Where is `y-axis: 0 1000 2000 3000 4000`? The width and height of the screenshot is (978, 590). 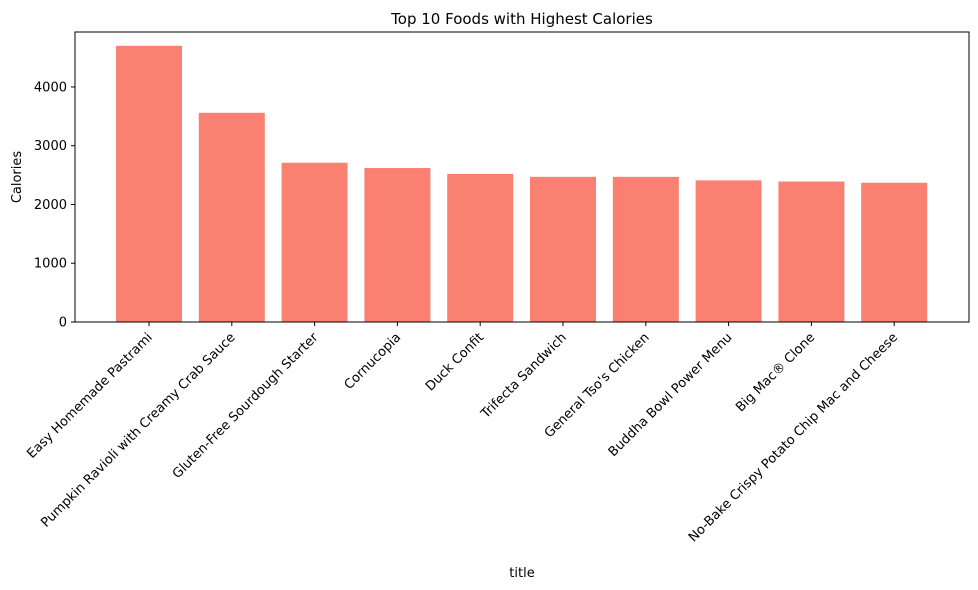 y-axis: 0 1000 2000 3000 4000 is located at coordinates (54, 205).